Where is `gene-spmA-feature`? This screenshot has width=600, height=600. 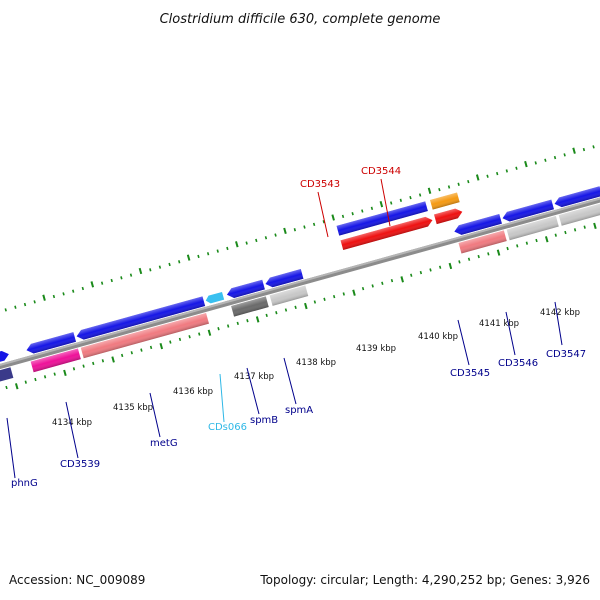 gene-spmA-feature is located at coordinates (284, 279).